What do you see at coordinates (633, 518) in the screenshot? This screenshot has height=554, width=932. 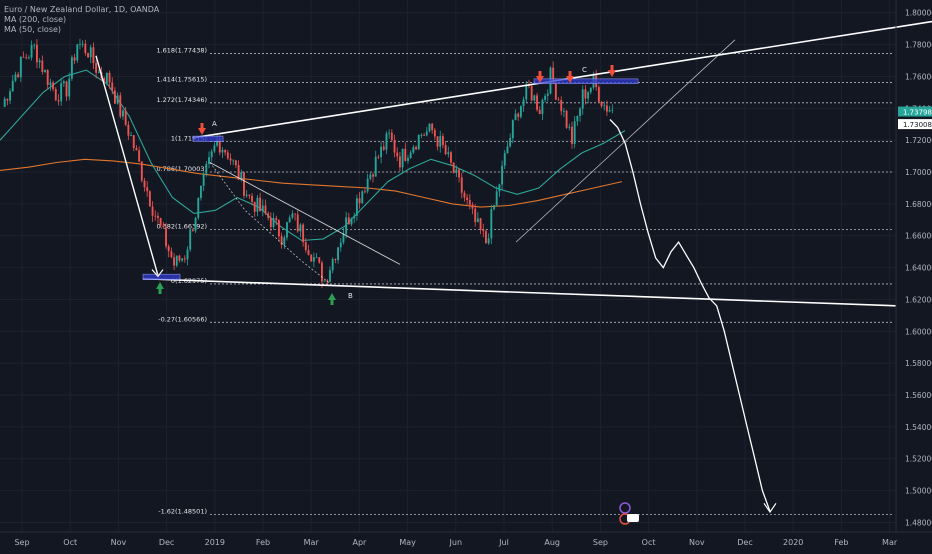 I see `event-badge` at bounding box center [633, 518].